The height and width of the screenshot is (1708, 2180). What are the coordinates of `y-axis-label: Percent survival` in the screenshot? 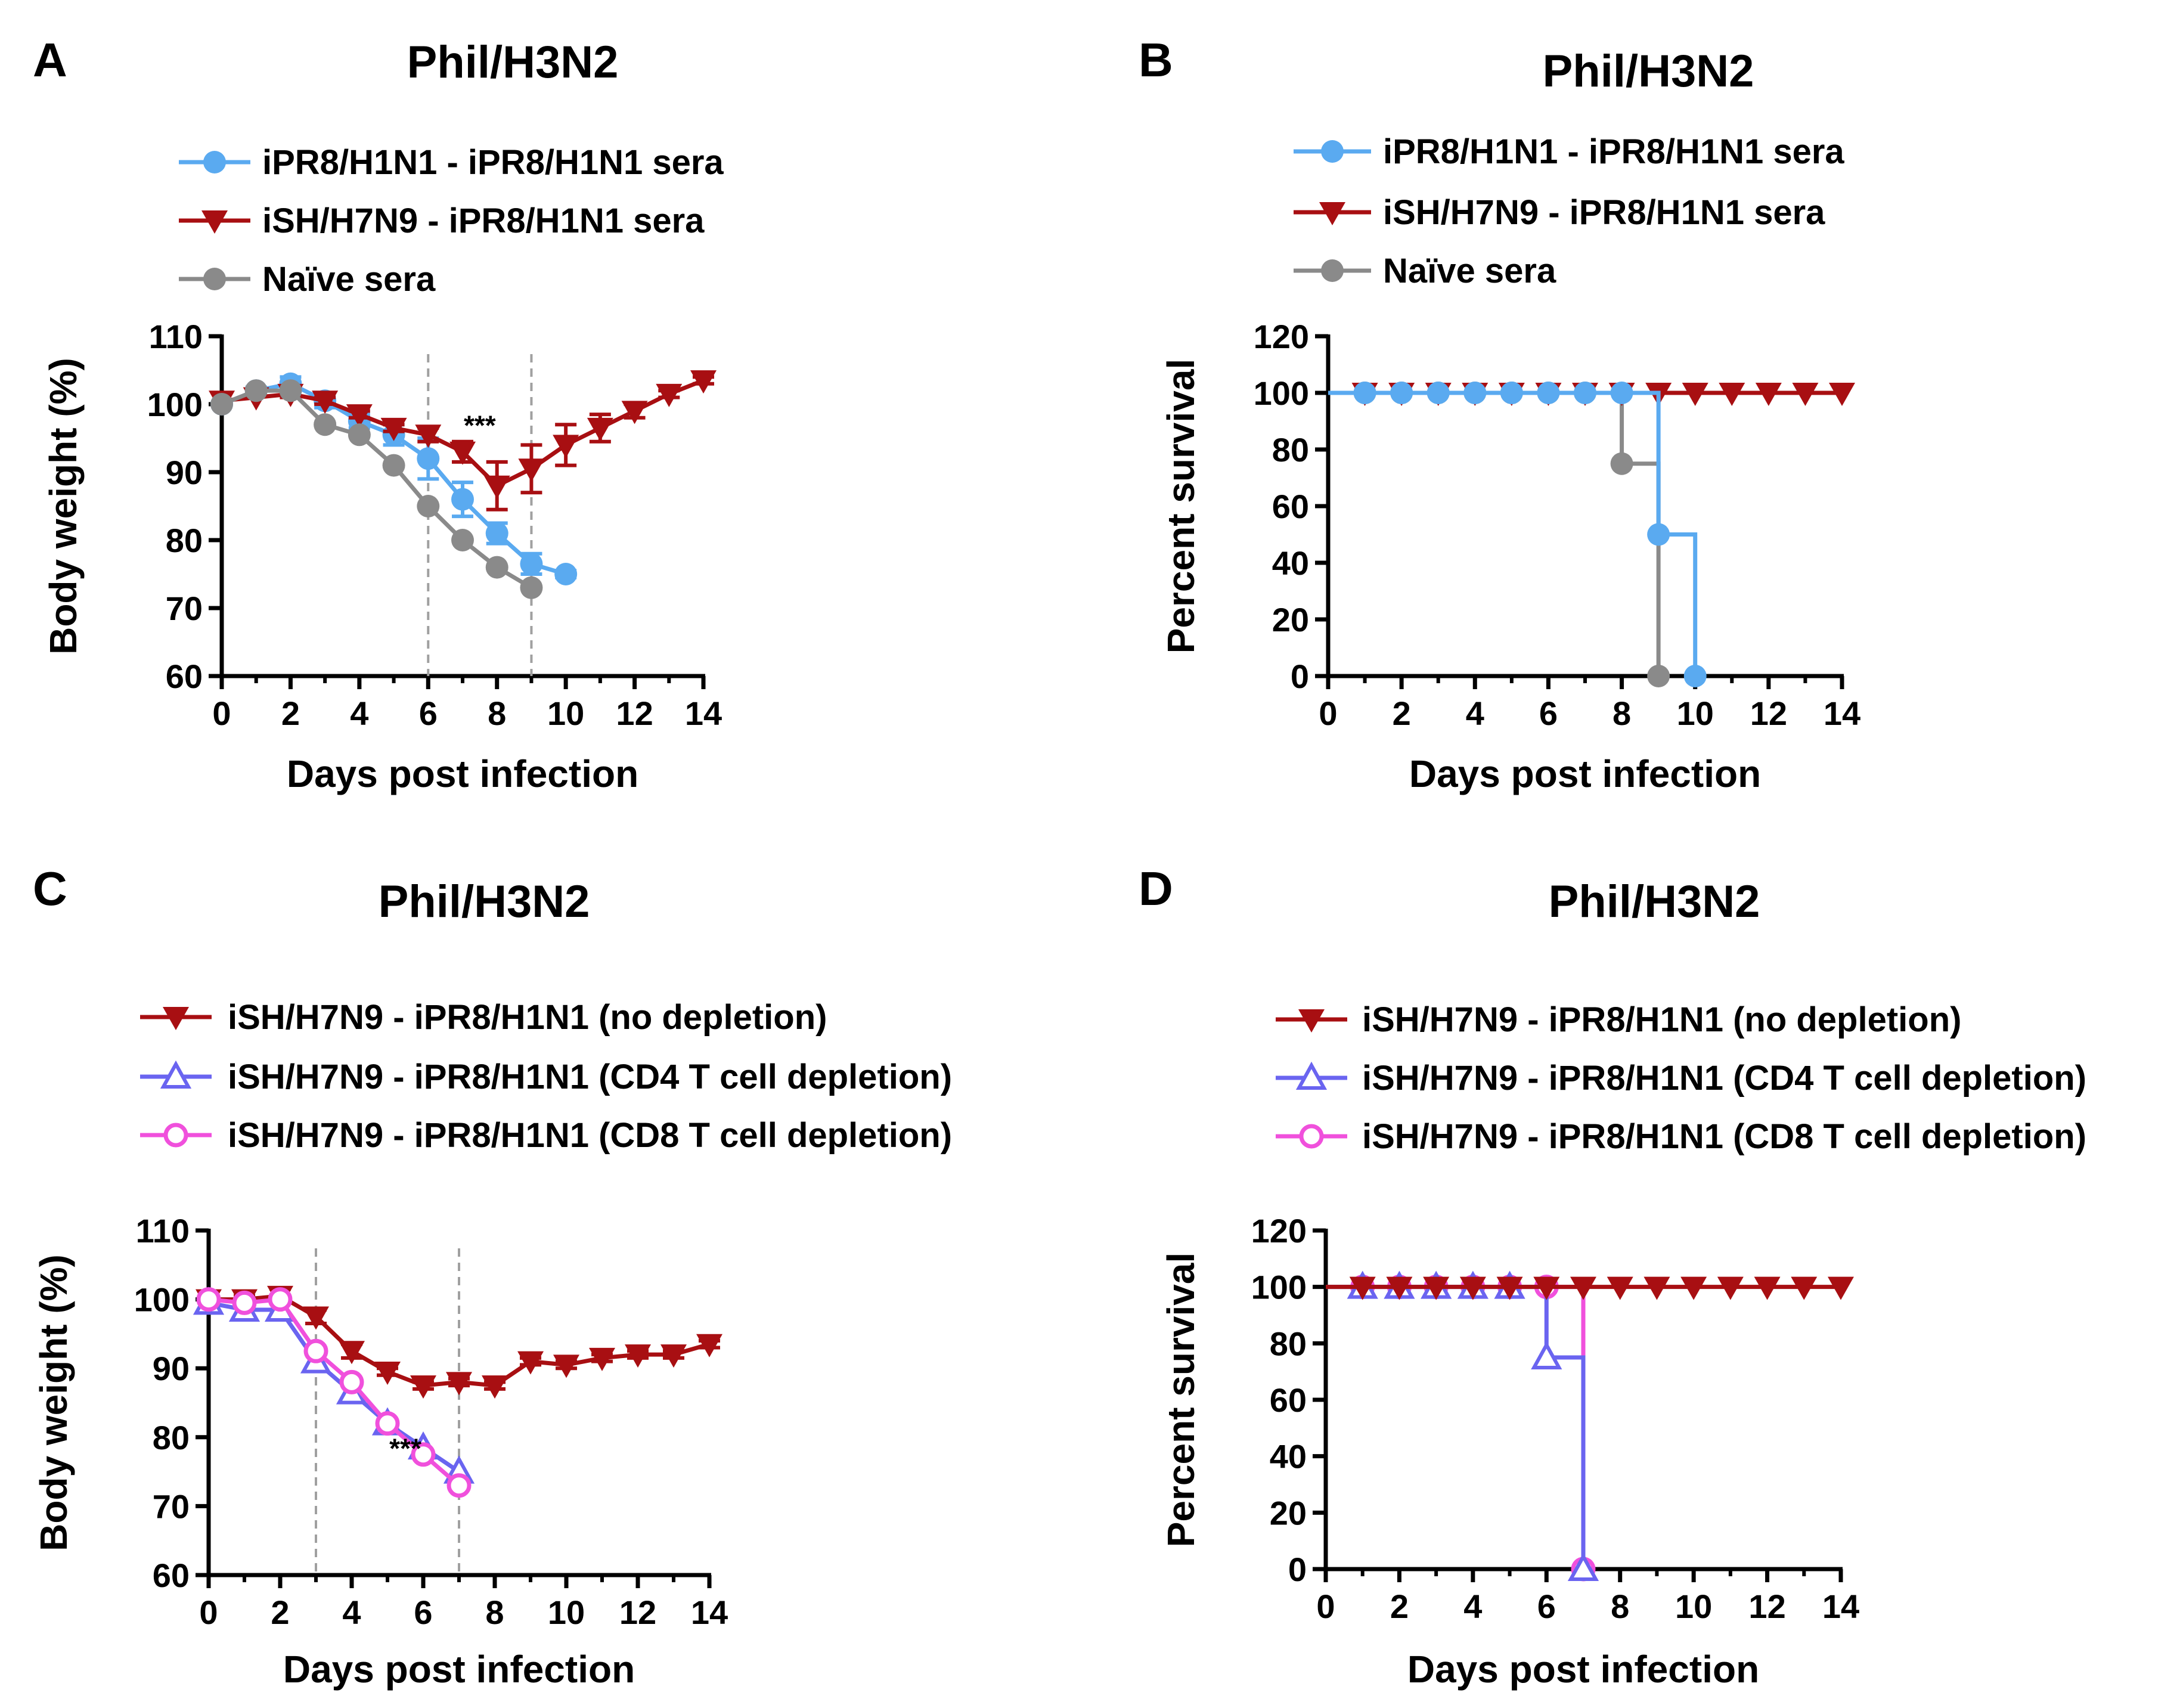 It's located at (1180, 1400).